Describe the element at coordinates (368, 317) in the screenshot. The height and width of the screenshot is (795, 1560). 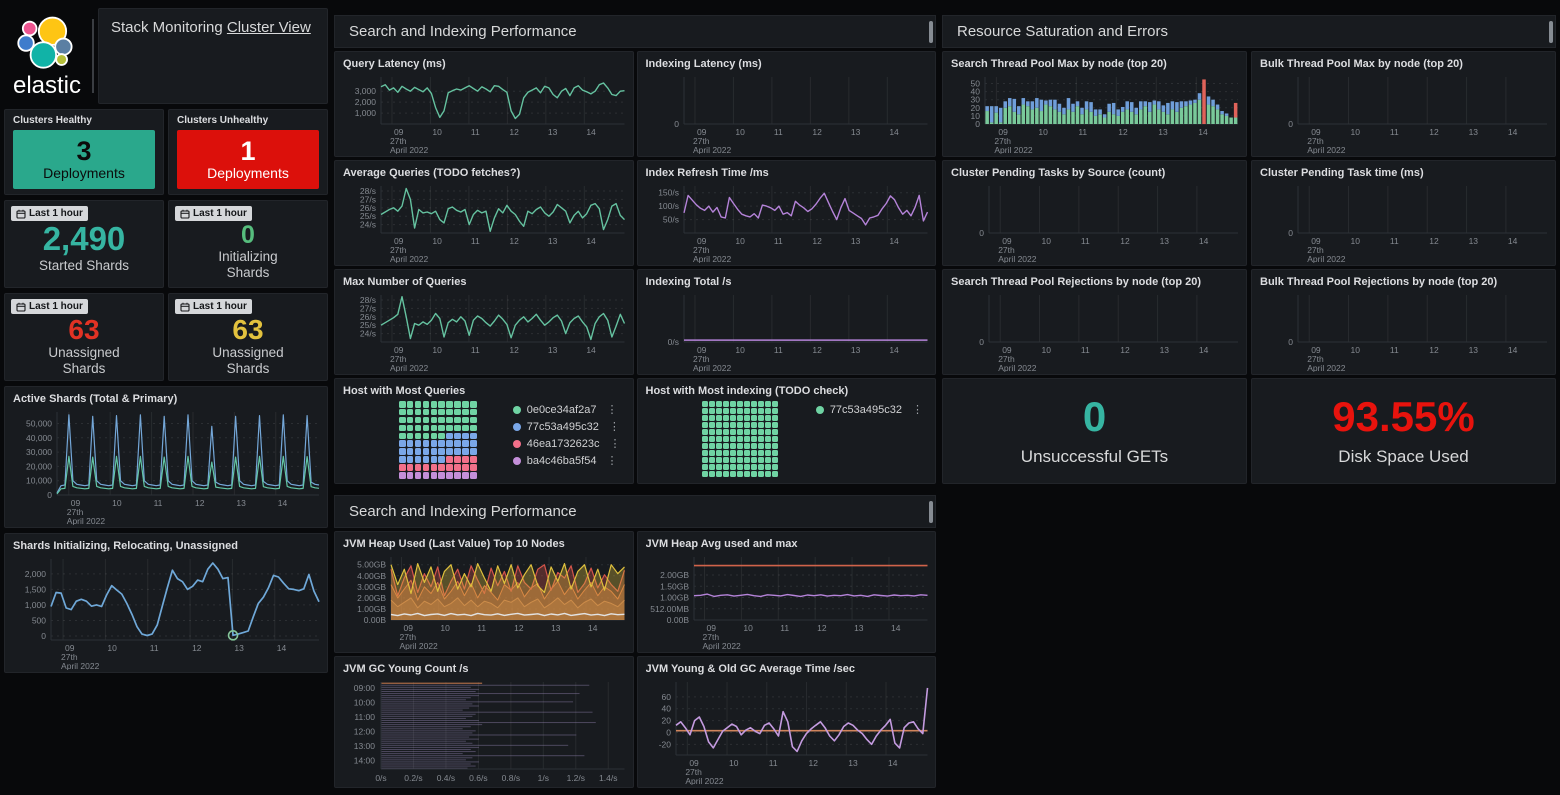
I see `svg-text: 26/s` at that location.